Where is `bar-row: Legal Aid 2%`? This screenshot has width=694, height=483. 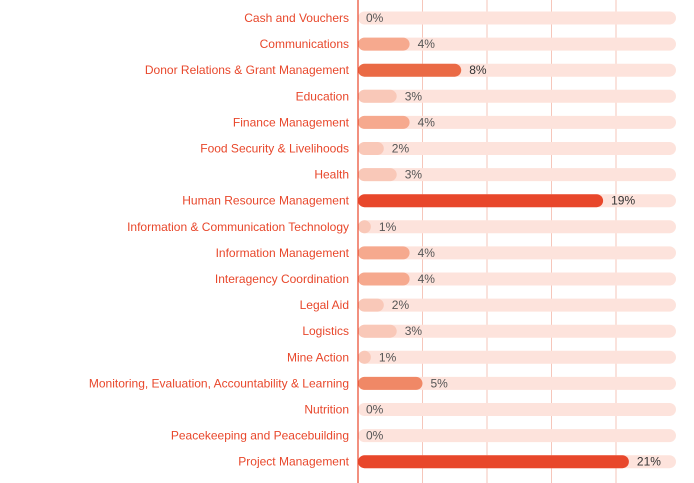 bar-row: Legal Aid 2% is located at coordinates (488, 305).